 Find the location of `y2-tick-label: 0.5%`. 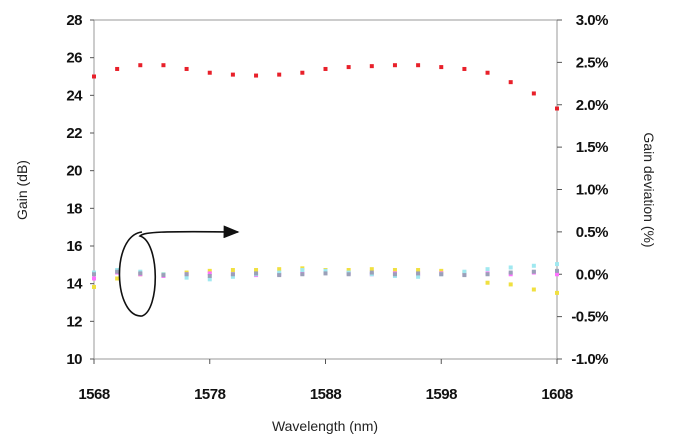

y2-tick-label: 0.5% is located at coordinates (592, 232).